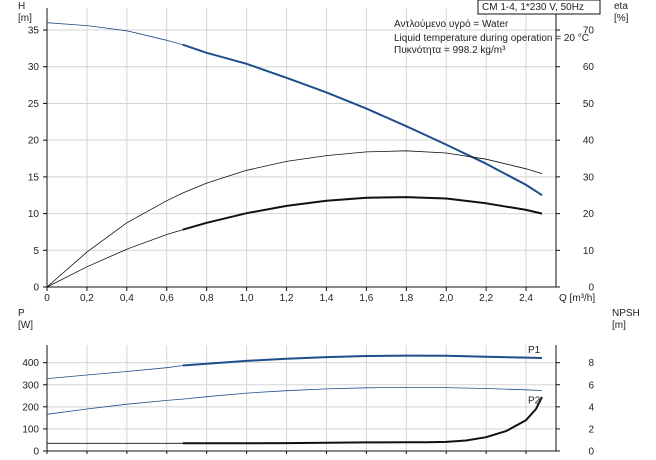 The width and height of the screenshot is (656, 460). I want to click on top-series-0-line, so click(114, 34).